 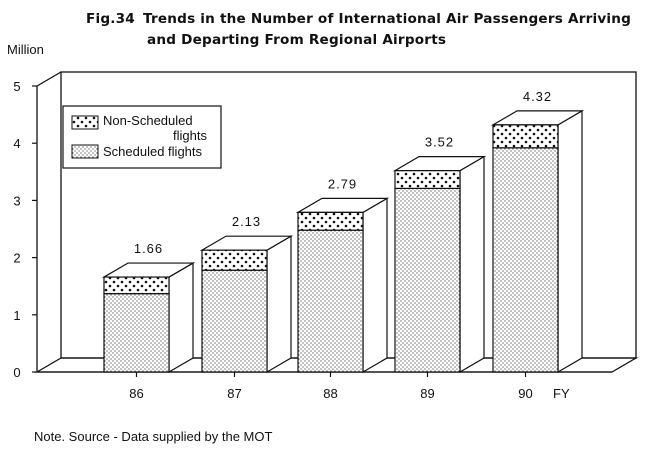 I want to click on bar-group: 4.32, so click(x=537, y=231).